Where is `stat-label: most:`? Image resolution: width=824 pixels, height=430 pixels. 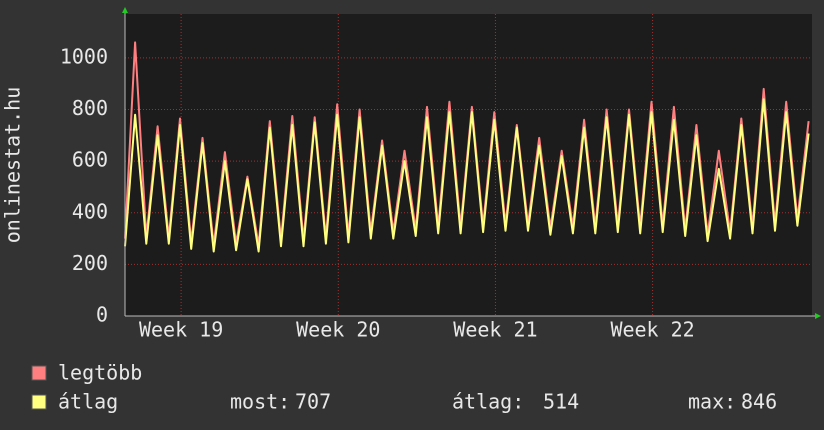 stat-label: most: is located at coordinates (260, 402).